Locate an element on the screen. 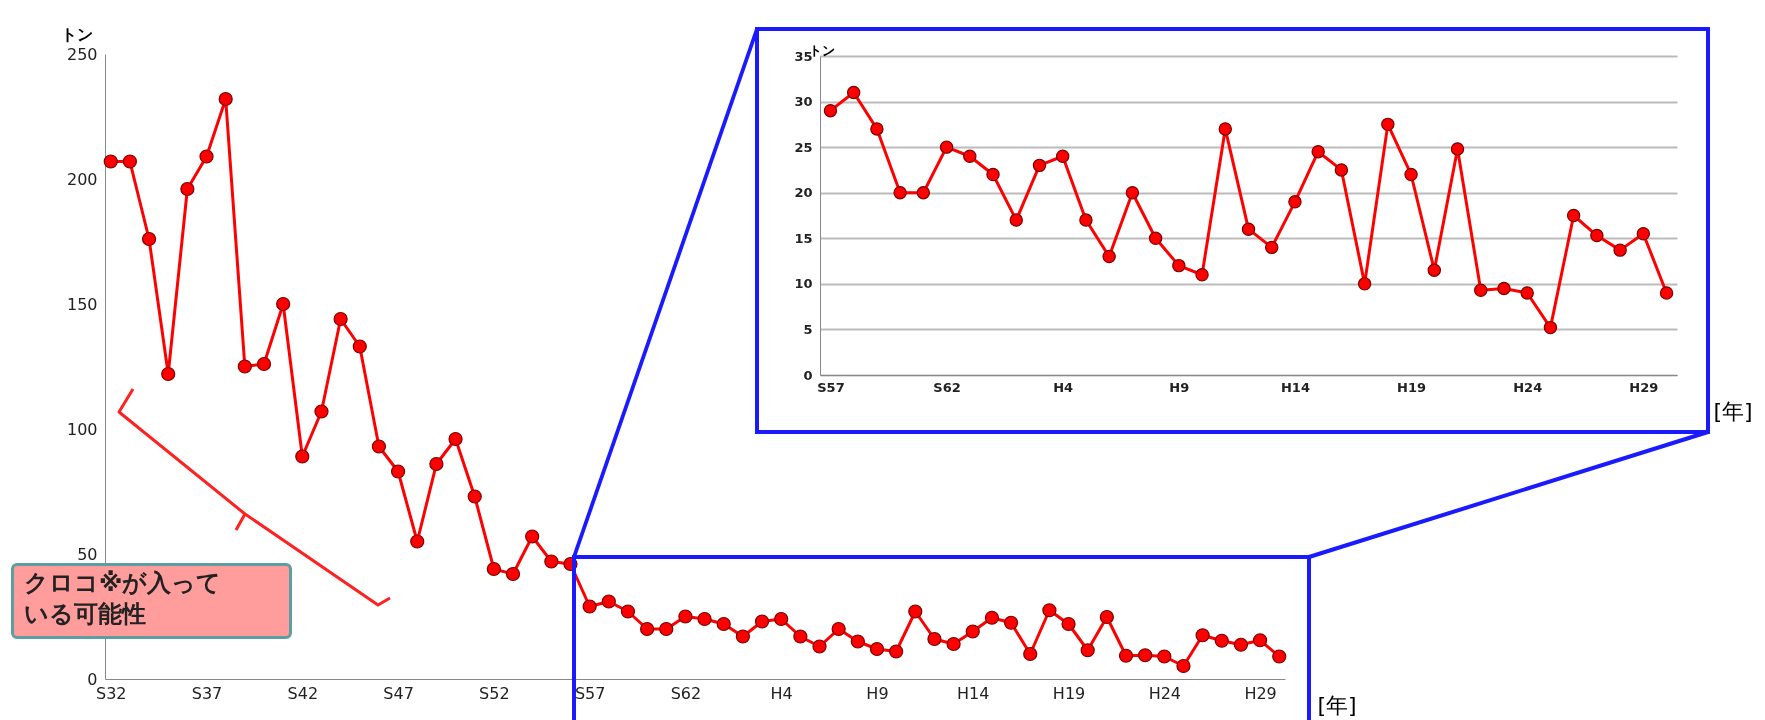 This screenshot has height=720, width=1765. x-tick-label: S47 is located at coordinates (398, 693).